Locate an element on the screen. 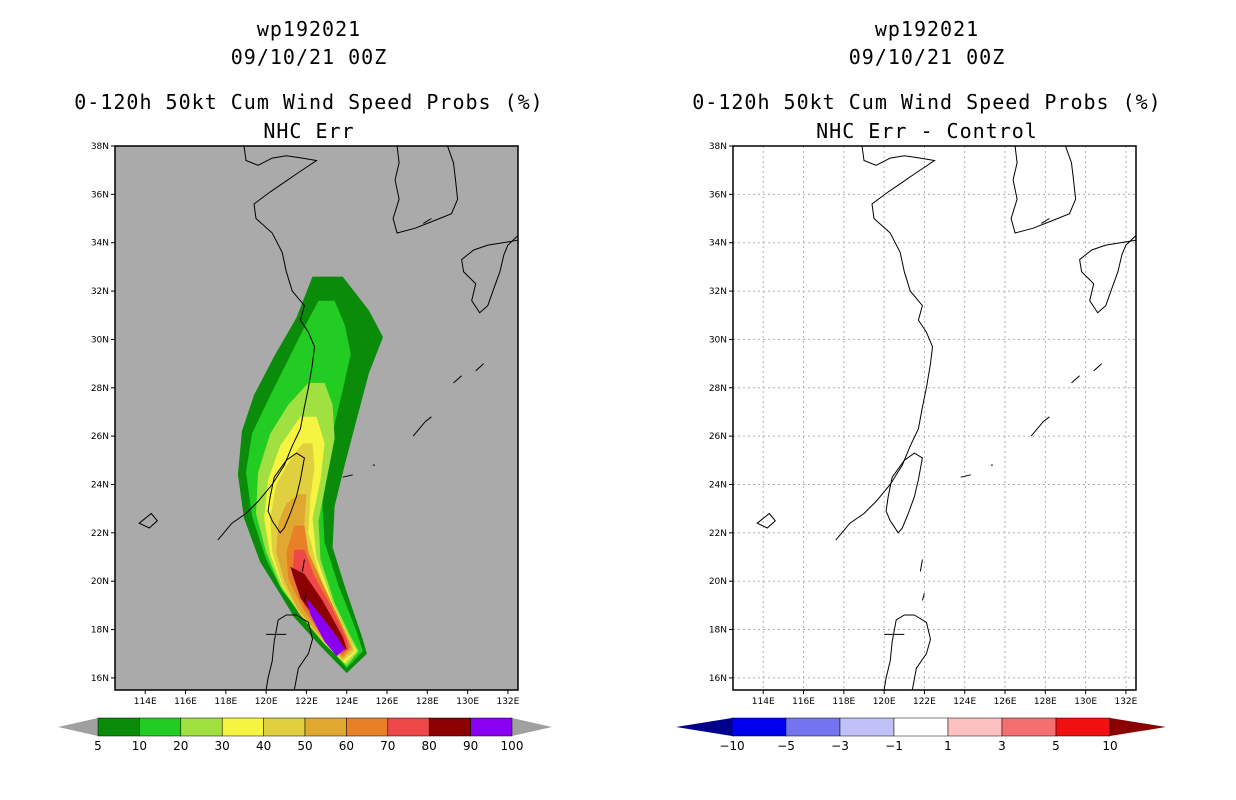  y-tick-label: 16N is located at coordinates (718, 679).